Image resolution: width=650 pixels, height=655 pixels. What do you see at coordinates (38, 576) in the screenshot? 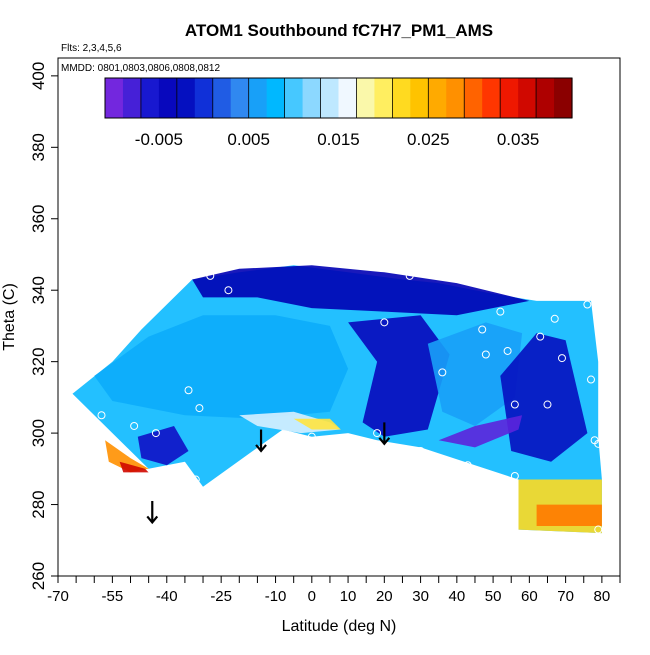
I see `y-tick-label: 260` at bounding box center [38, 576].